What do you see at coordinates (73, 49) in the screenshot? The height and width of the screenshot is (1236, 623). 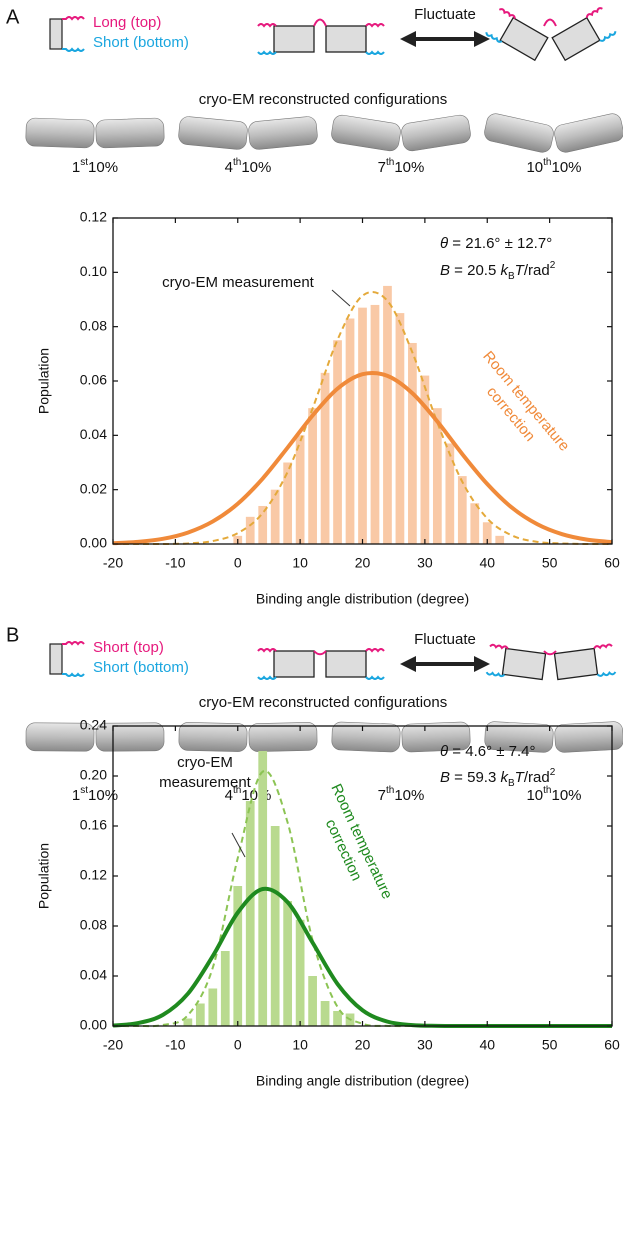 I see `legend-icon-bottom` at bounding box center [73, 49].